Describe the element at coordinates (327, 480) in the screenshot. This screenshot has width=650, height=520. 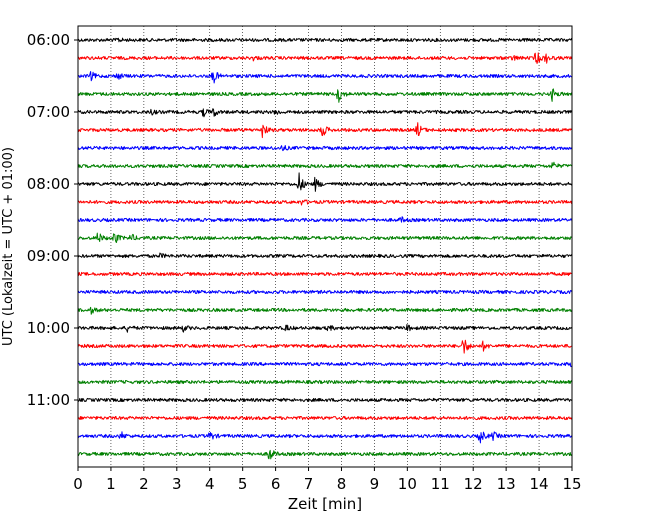
I see `x-axis-ticks: 0 1 2 3 4 5 6 7 8 9 10 11 12 13 14 15` at that location.